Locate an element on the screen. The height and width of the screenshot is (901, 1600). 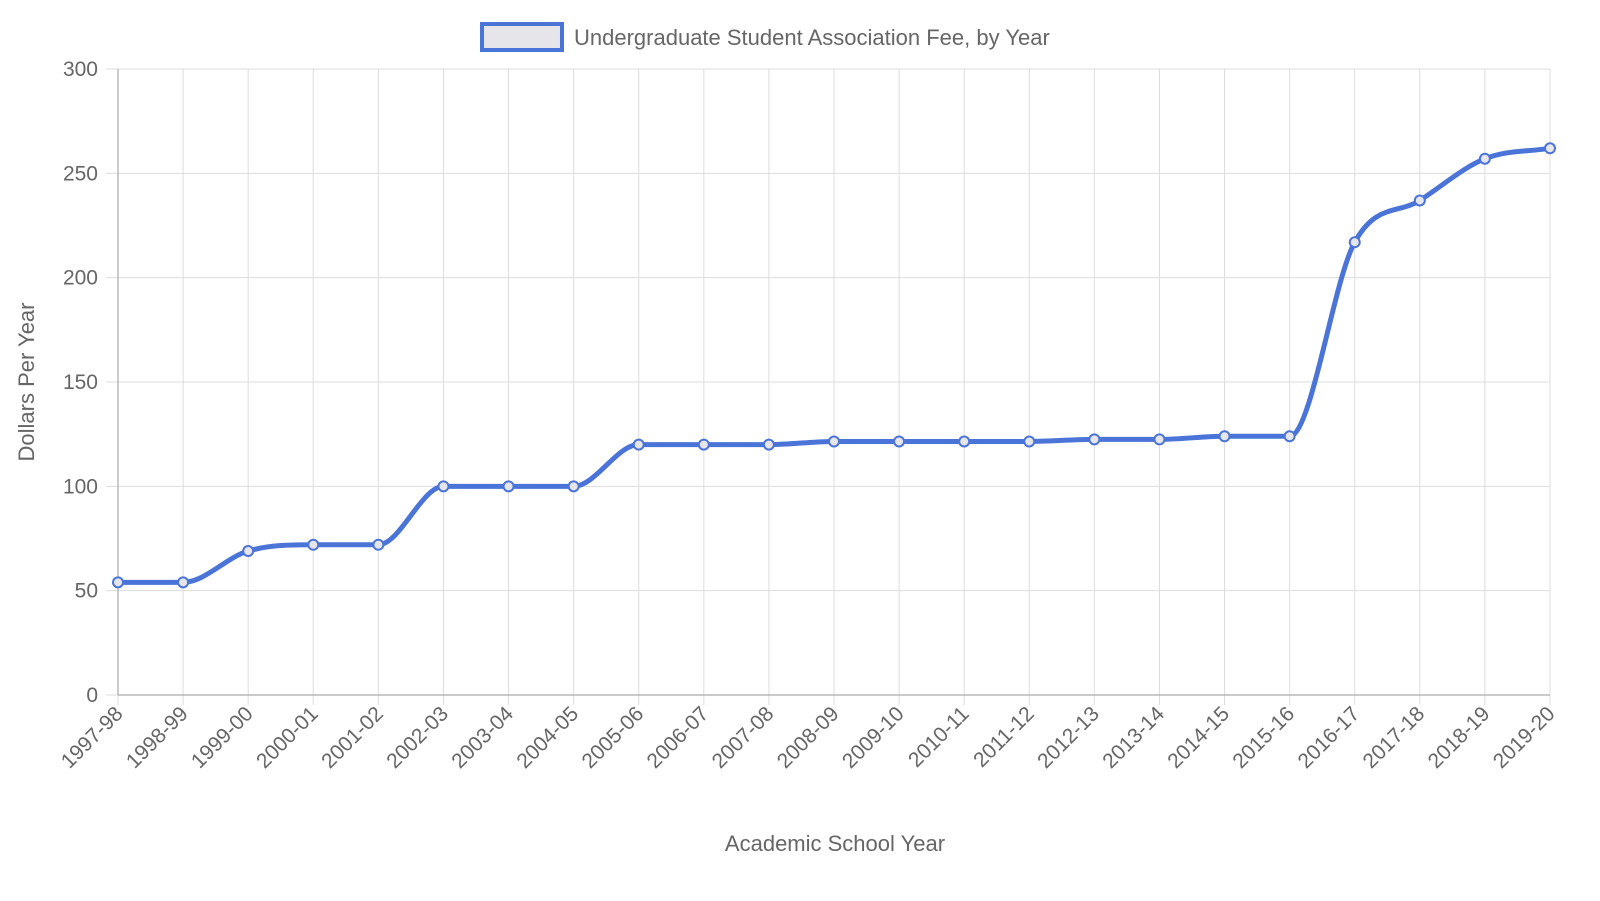
x-tick-label: 2015-16 is located at coordinates (1263, 737).